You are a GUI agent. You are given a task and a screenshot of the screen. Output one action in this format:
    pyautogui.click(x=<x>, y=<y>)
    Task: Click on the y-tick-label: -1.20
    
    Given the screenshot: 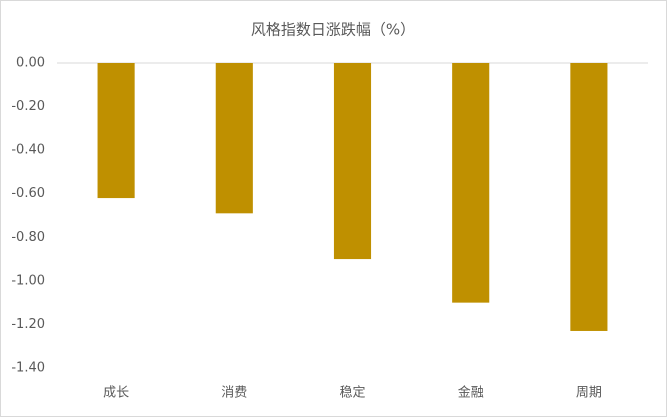 What is the action you would take?
    pyautogui.click(x=28, y=324)
    